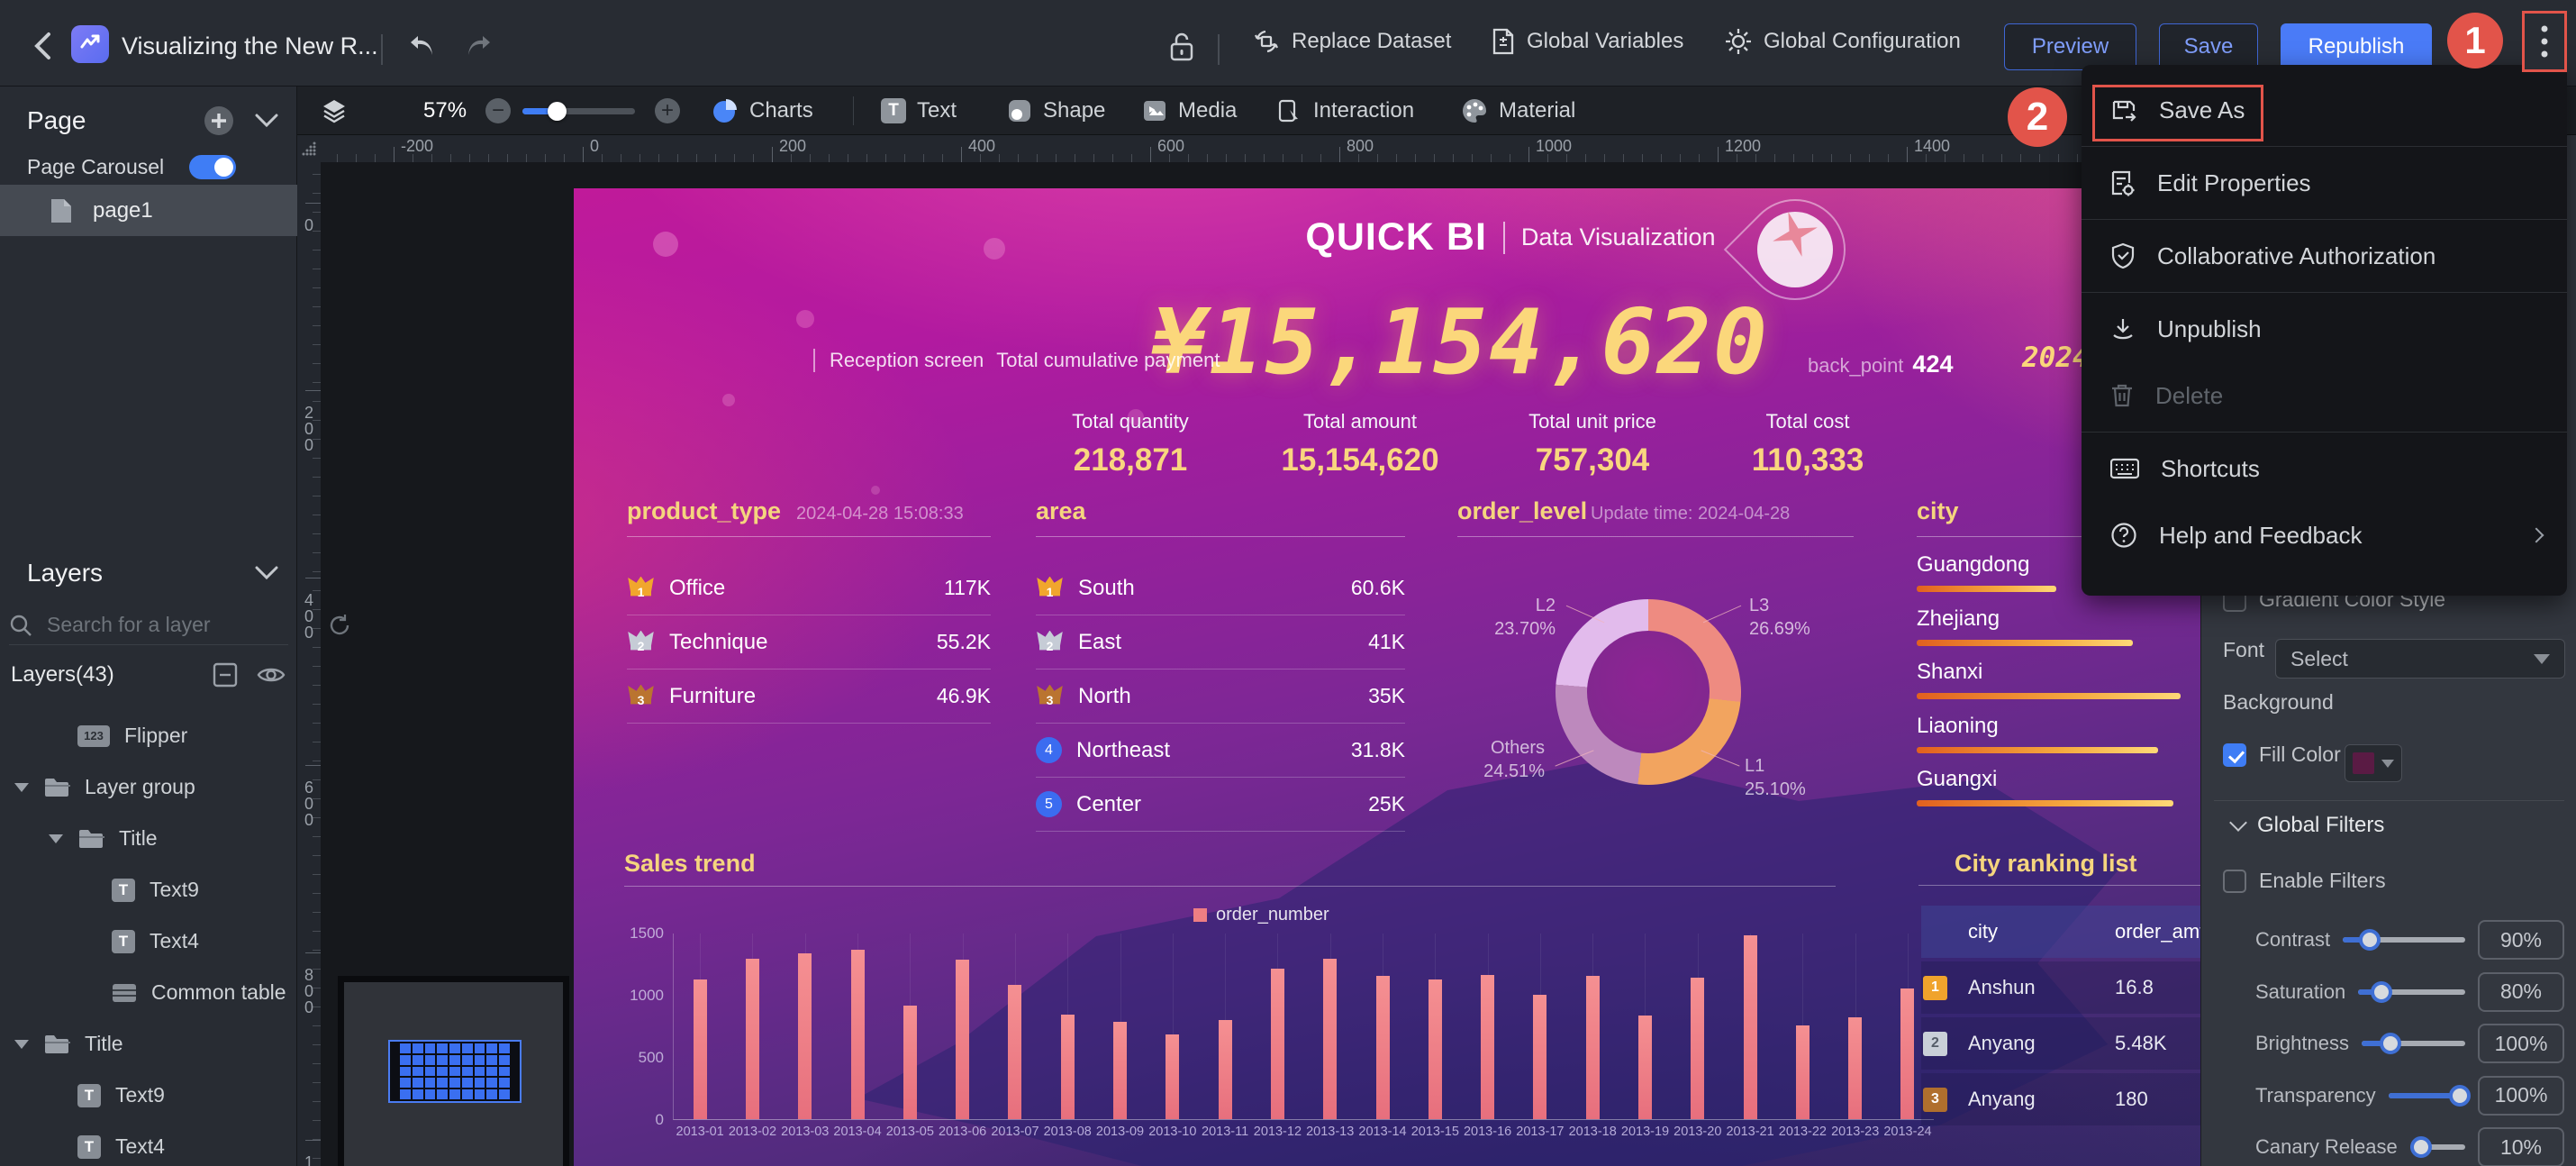 The width and height of the screenshot is (2576, 1166). Describe the element at coordinates (219, 121) in the screenshot. I see `add-page-icon` at that location.